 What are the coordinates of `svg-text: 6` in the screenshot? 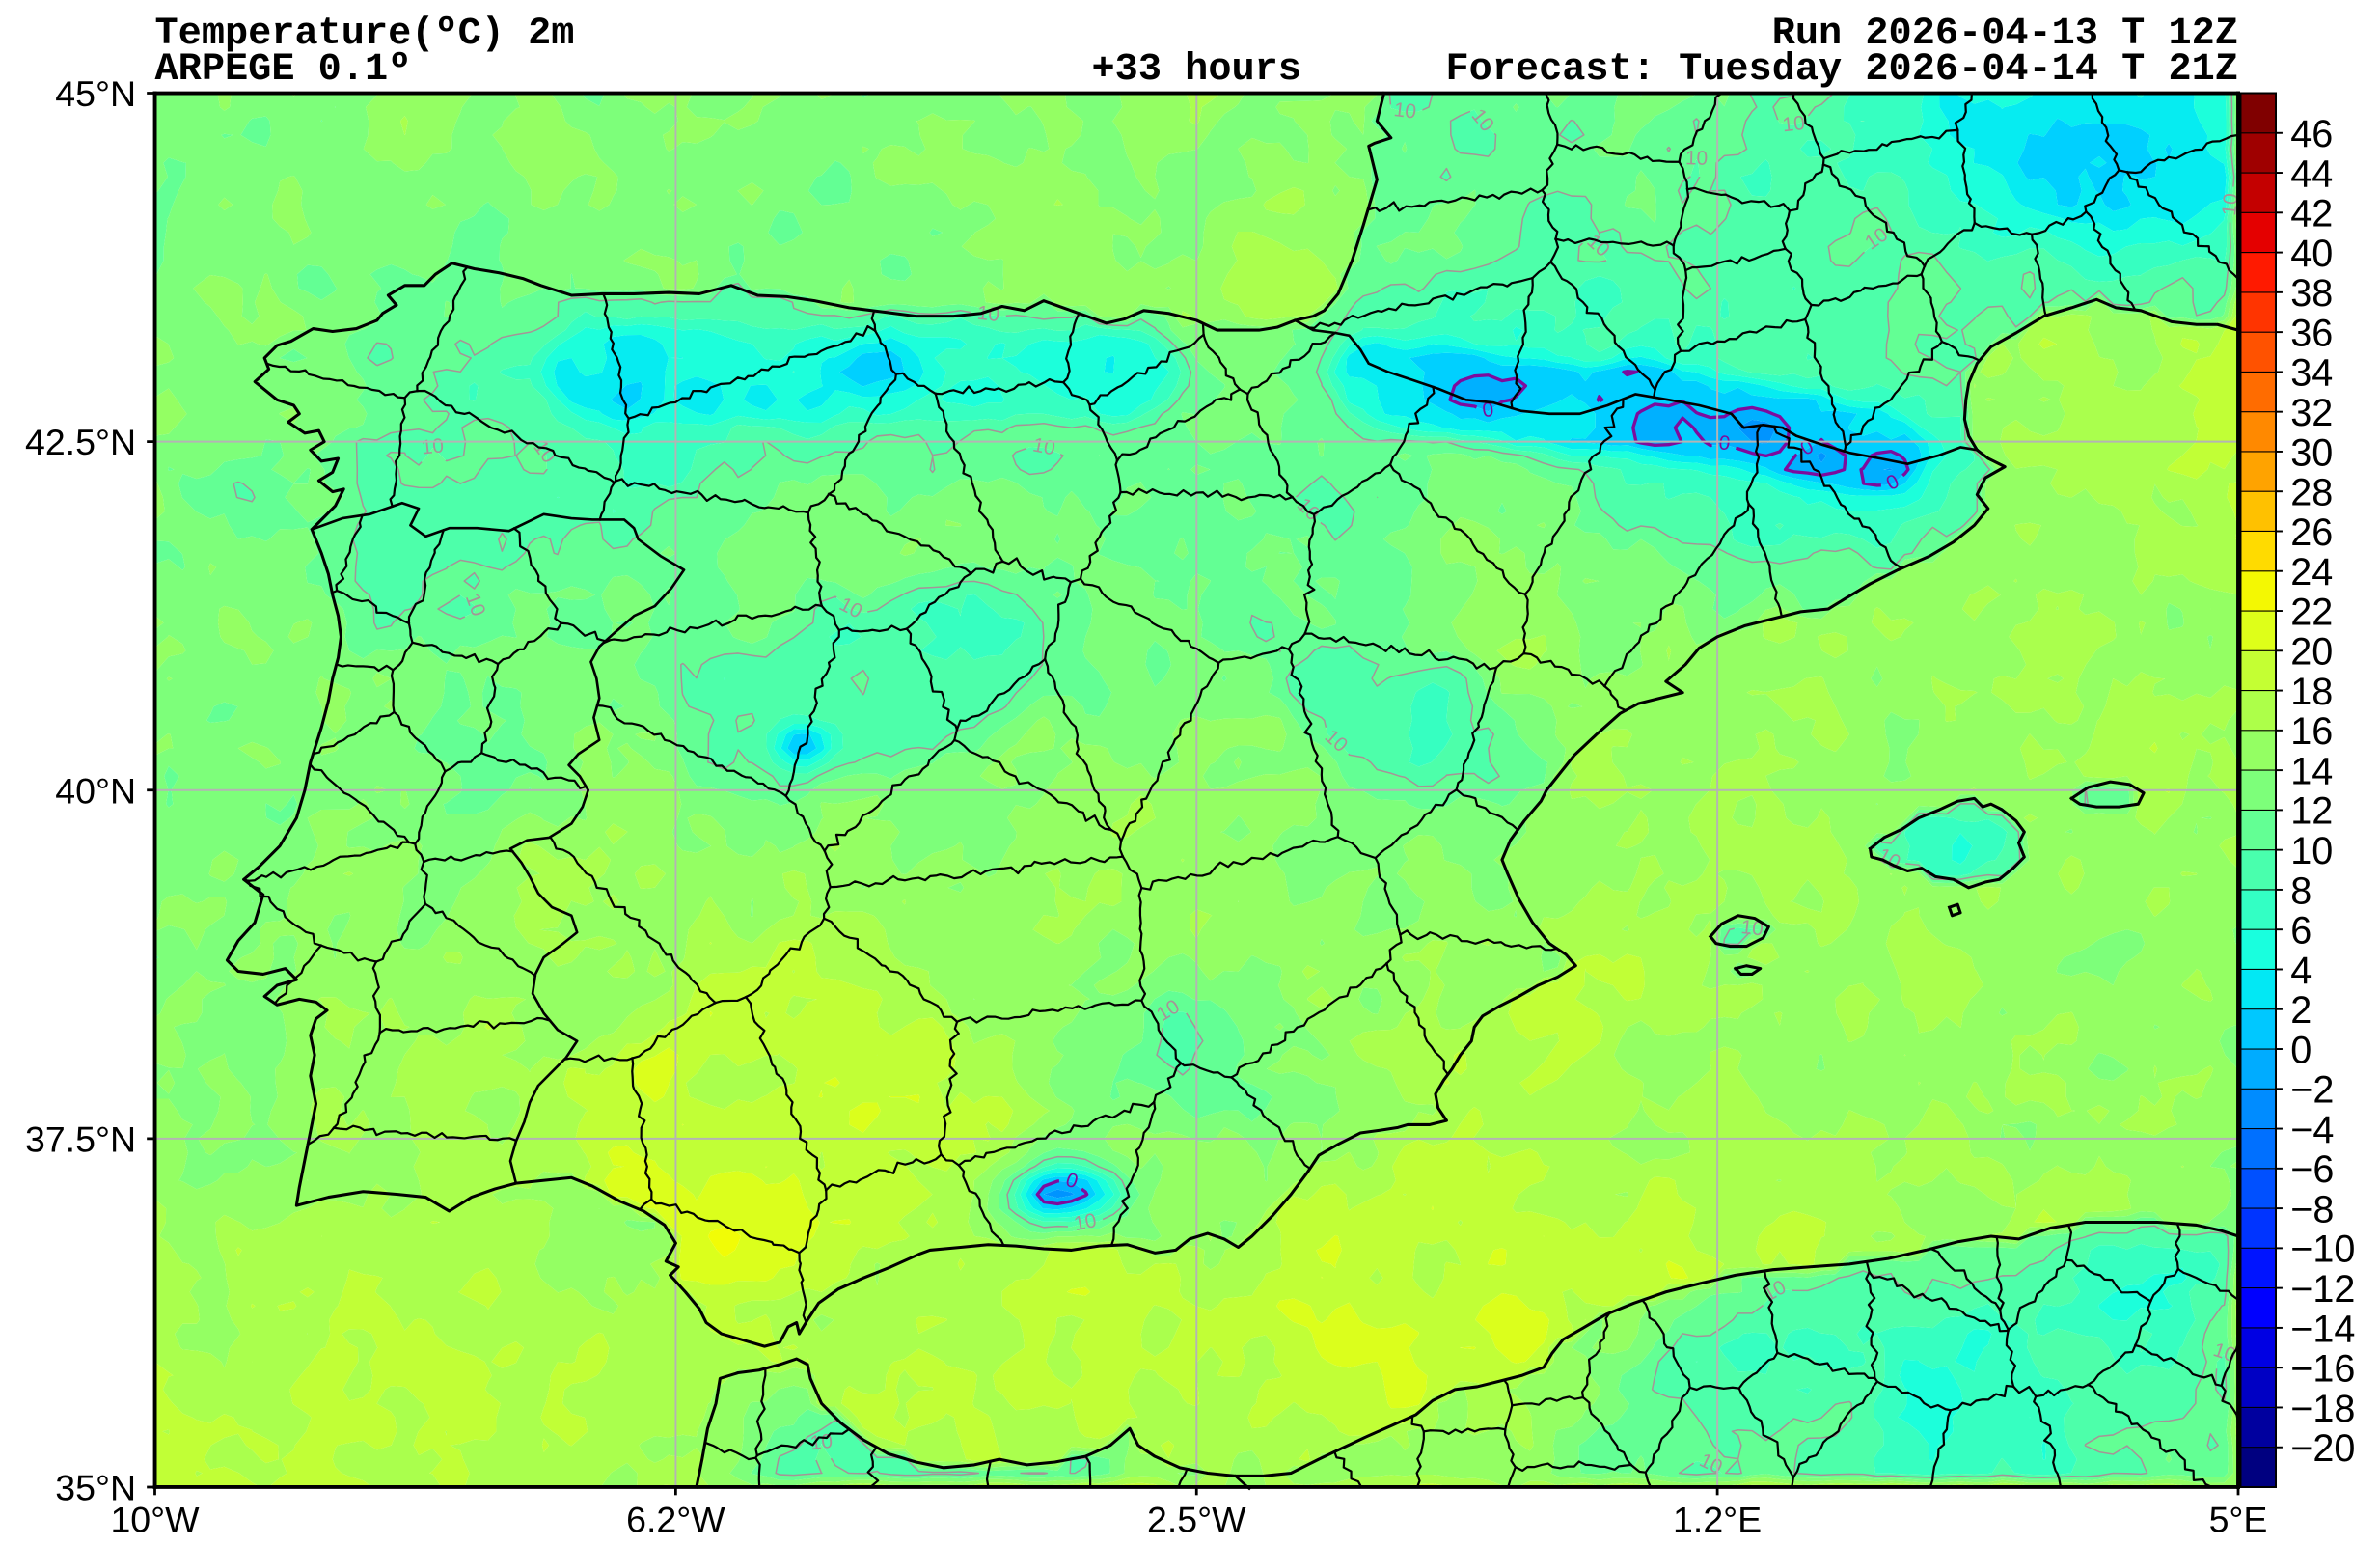 It's located at (2301, 931).